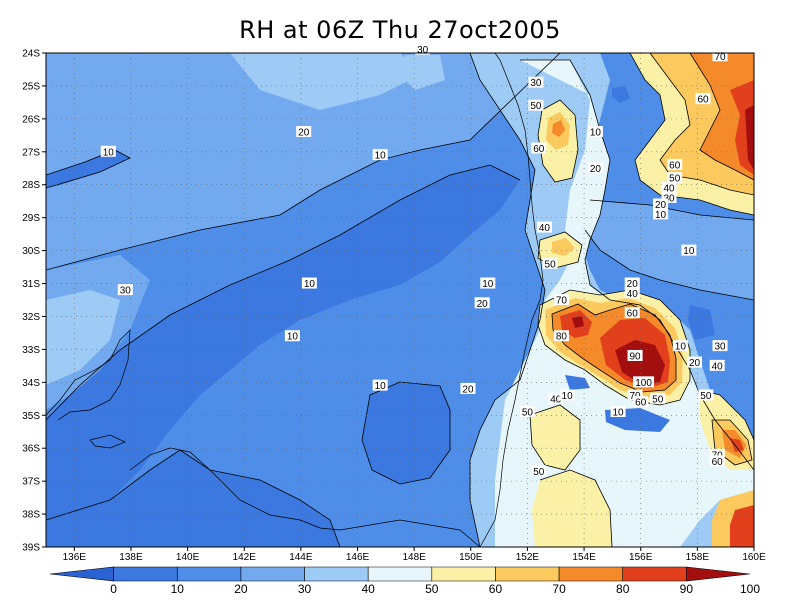 This screenshot has width=800, height=600. Describe the element at coordinates (193, 498) in the screenshot. I see `rh-band-0-10-southwest` at that location.